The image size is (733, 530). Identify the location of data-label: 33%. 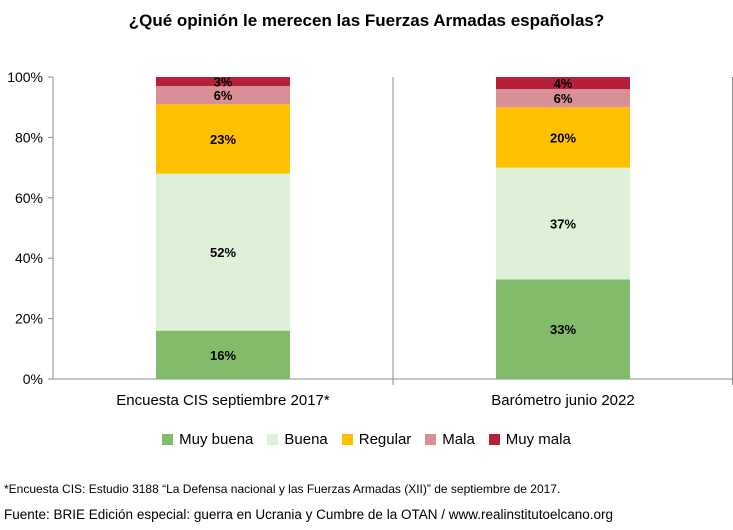
(563, 329).